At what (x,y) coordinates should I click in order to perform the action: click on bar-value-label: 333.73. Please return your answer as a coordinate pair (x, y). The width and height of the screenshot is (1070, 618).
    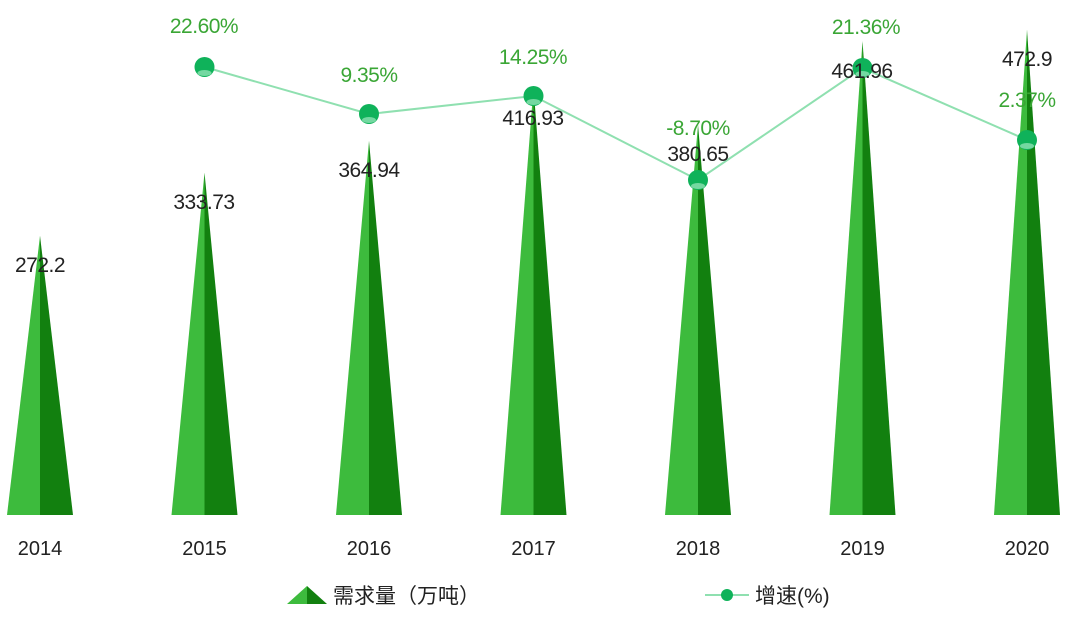
    Looking at the image, I should click on (203, 202).